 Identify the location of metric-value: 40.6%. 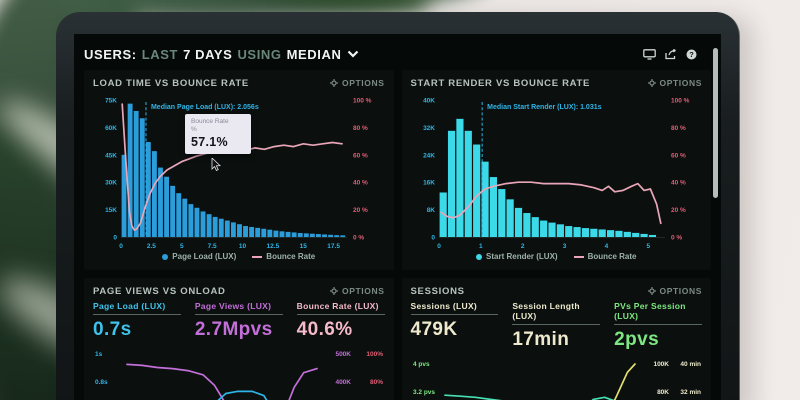
(324, 329).